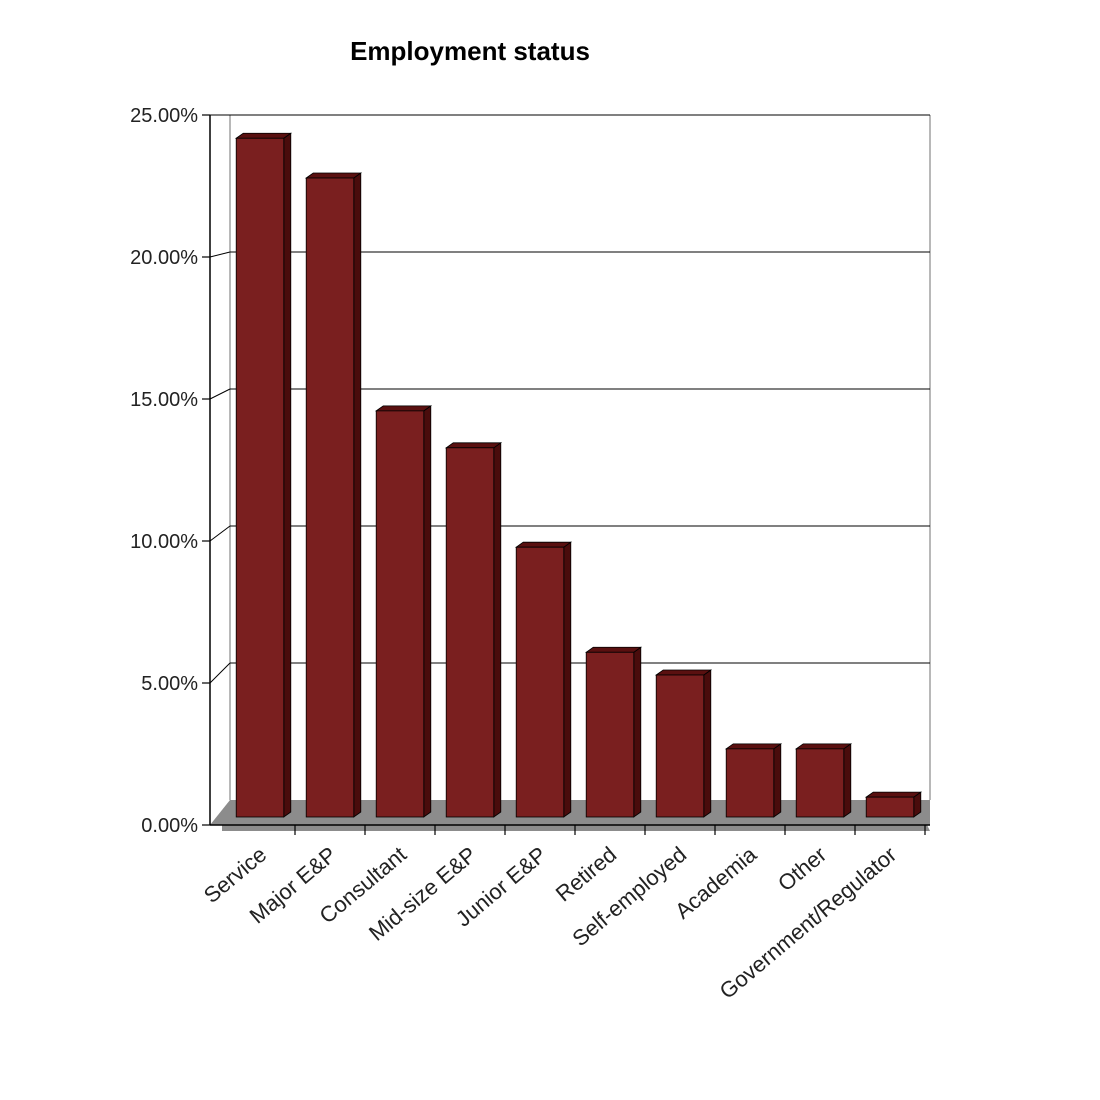 The width and height of the screenshot is (1100, 1100). I want to click on y-tick-label: 25.00%, so click(164, 116).